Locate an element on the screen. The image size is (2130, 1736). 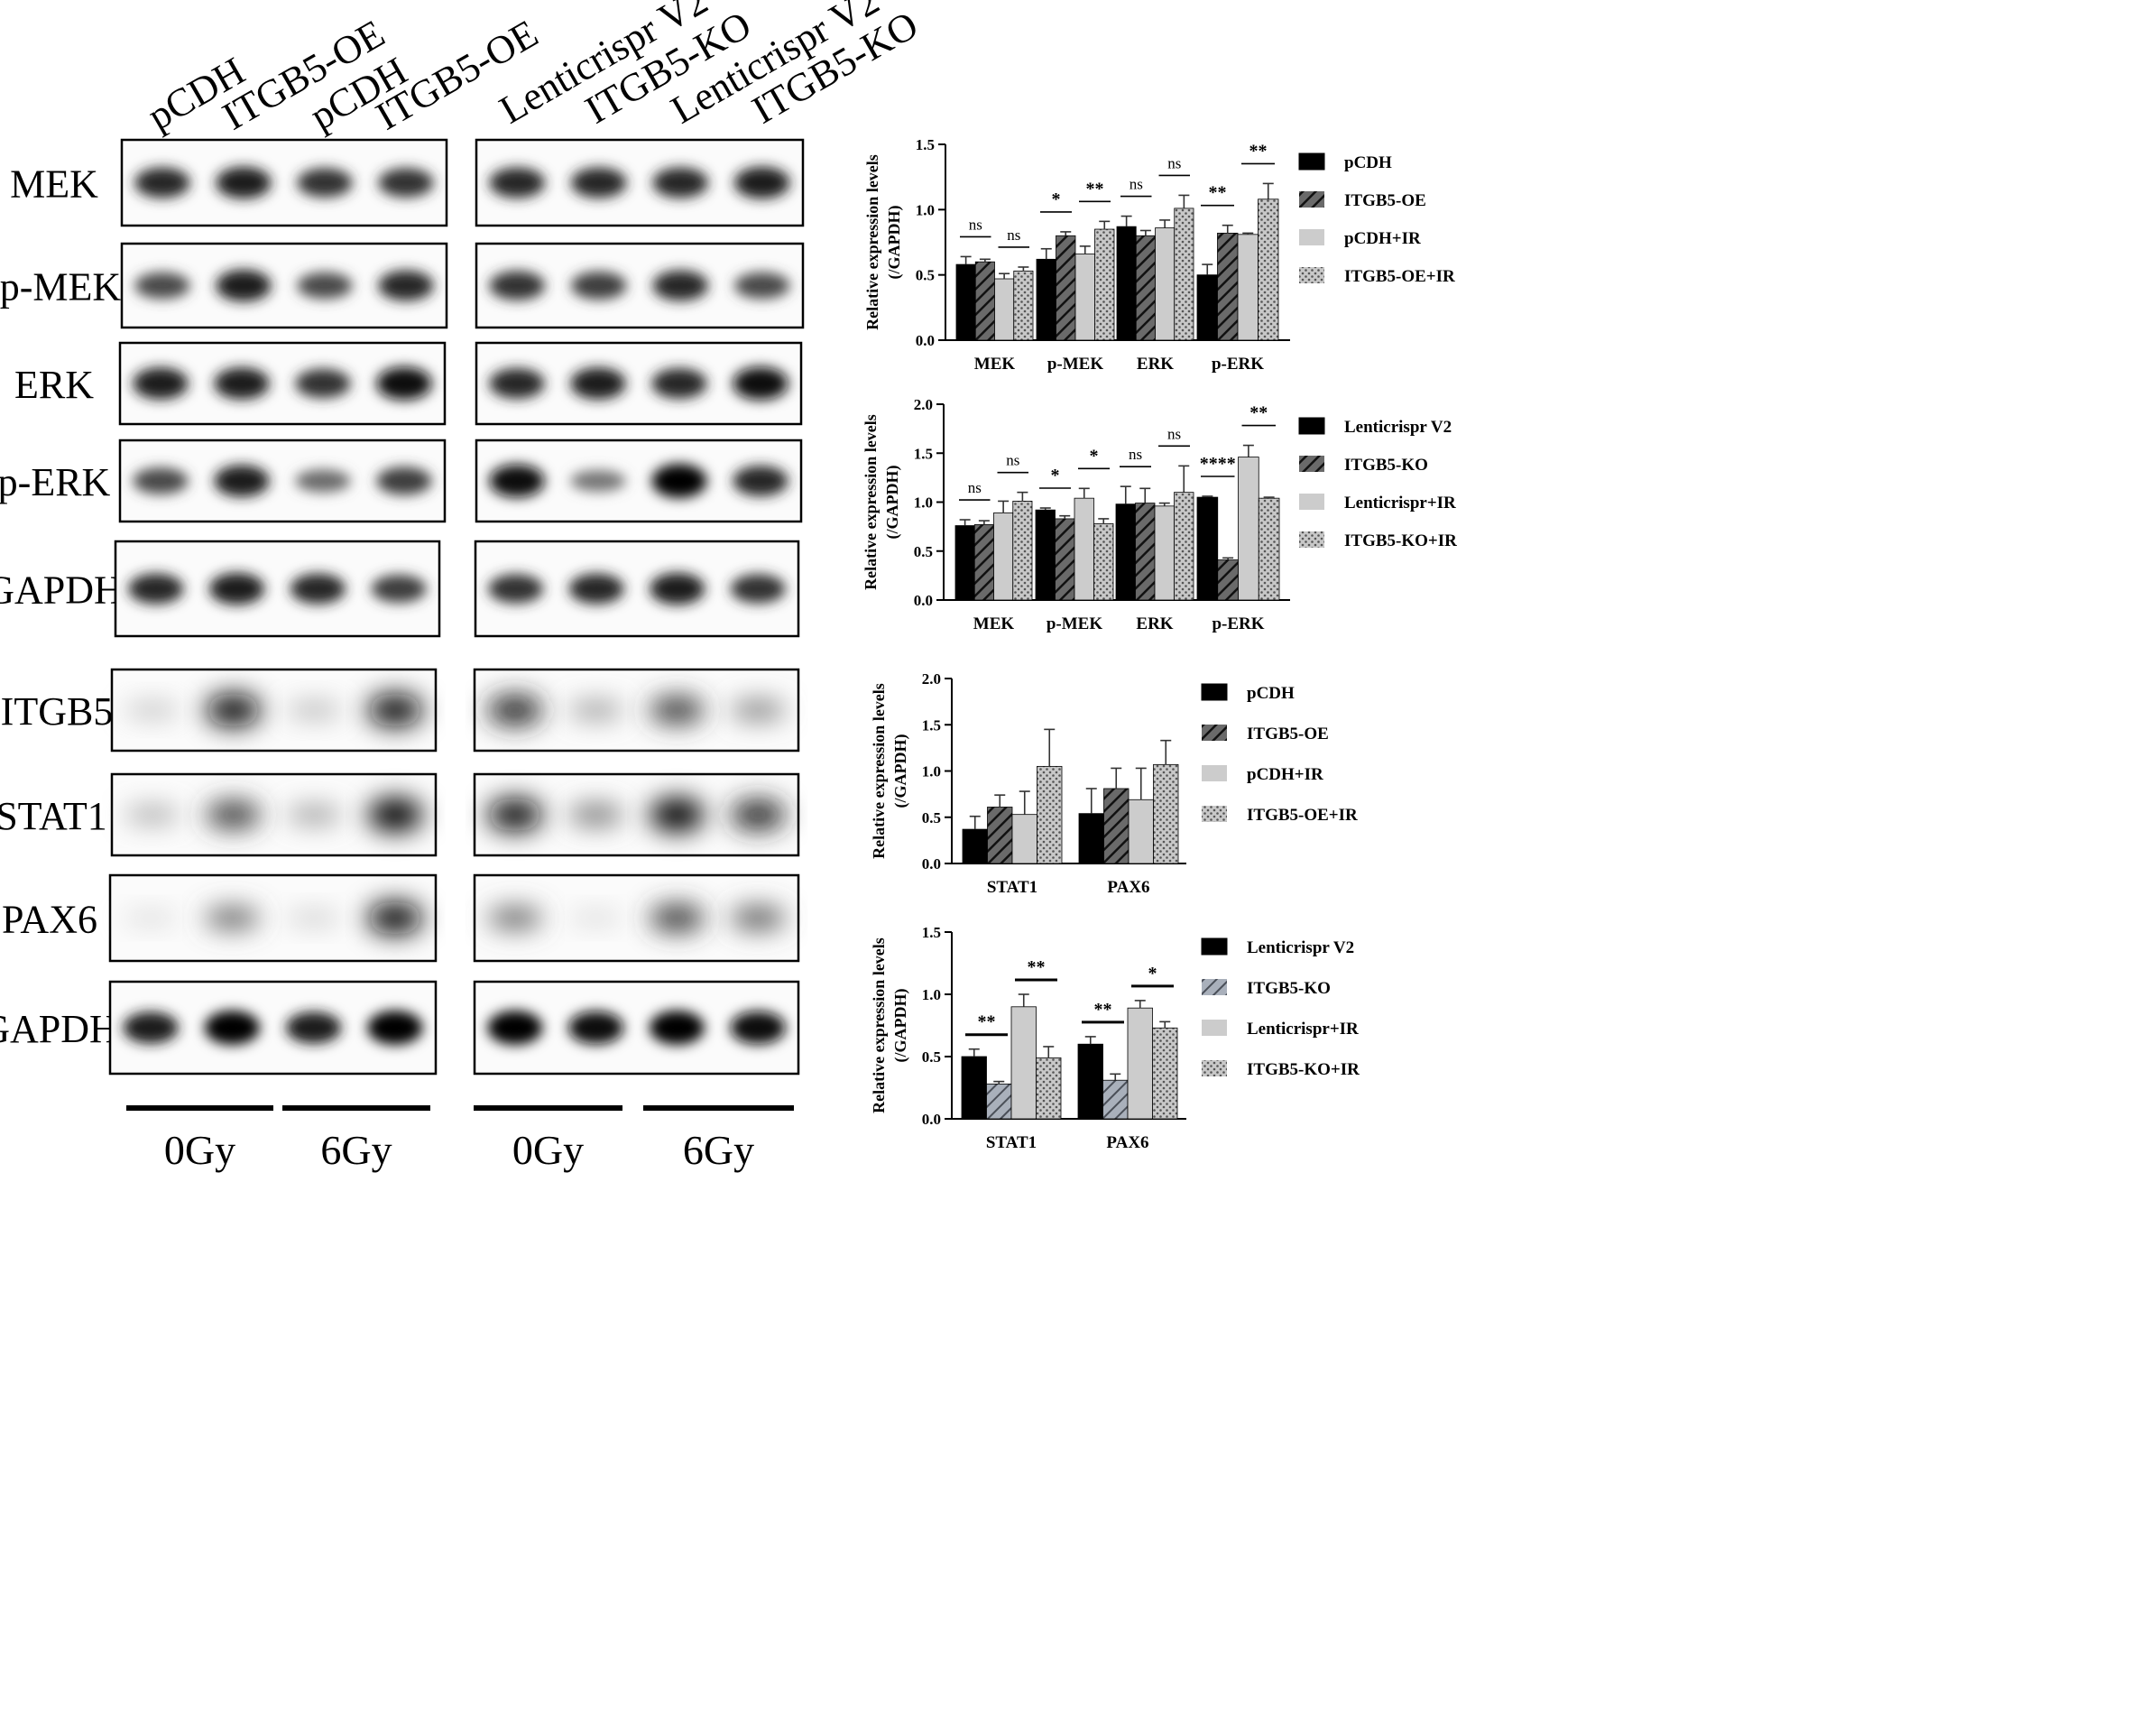
legend-label: ITGB5-KO is located at coordinates (1289, 989).